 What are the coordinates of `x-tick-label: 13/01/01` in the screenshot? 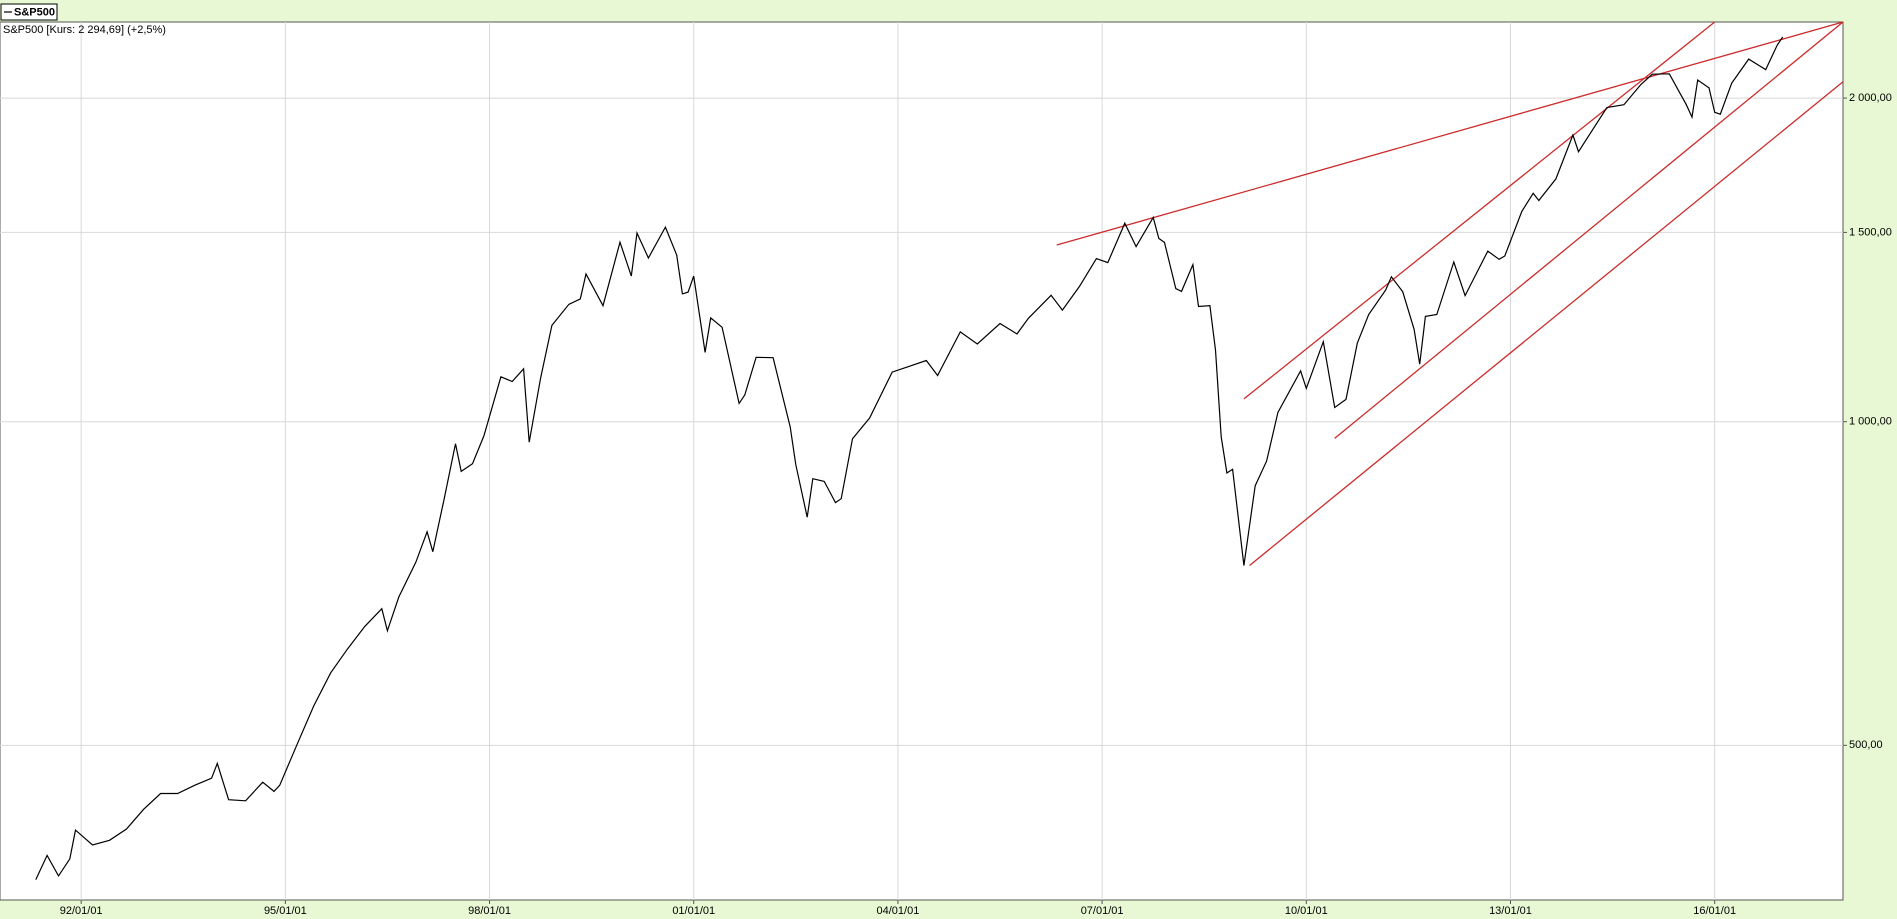 It's located at (1510, 911).